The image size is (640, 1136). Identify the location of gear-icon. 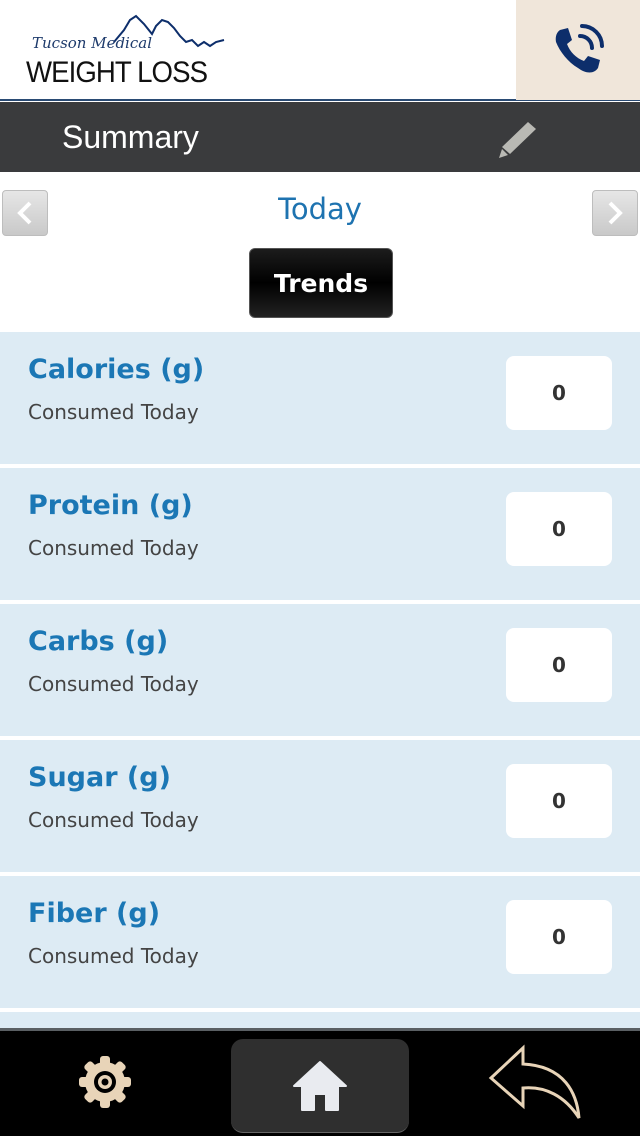
(105, 1082).